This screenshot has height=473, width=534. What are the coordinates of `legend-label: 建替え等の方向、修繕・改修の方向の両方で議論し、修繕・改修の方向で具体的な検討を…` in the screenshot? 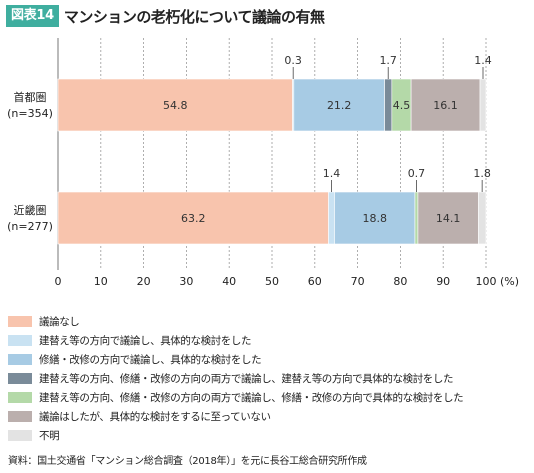 It's located at (251, 398).